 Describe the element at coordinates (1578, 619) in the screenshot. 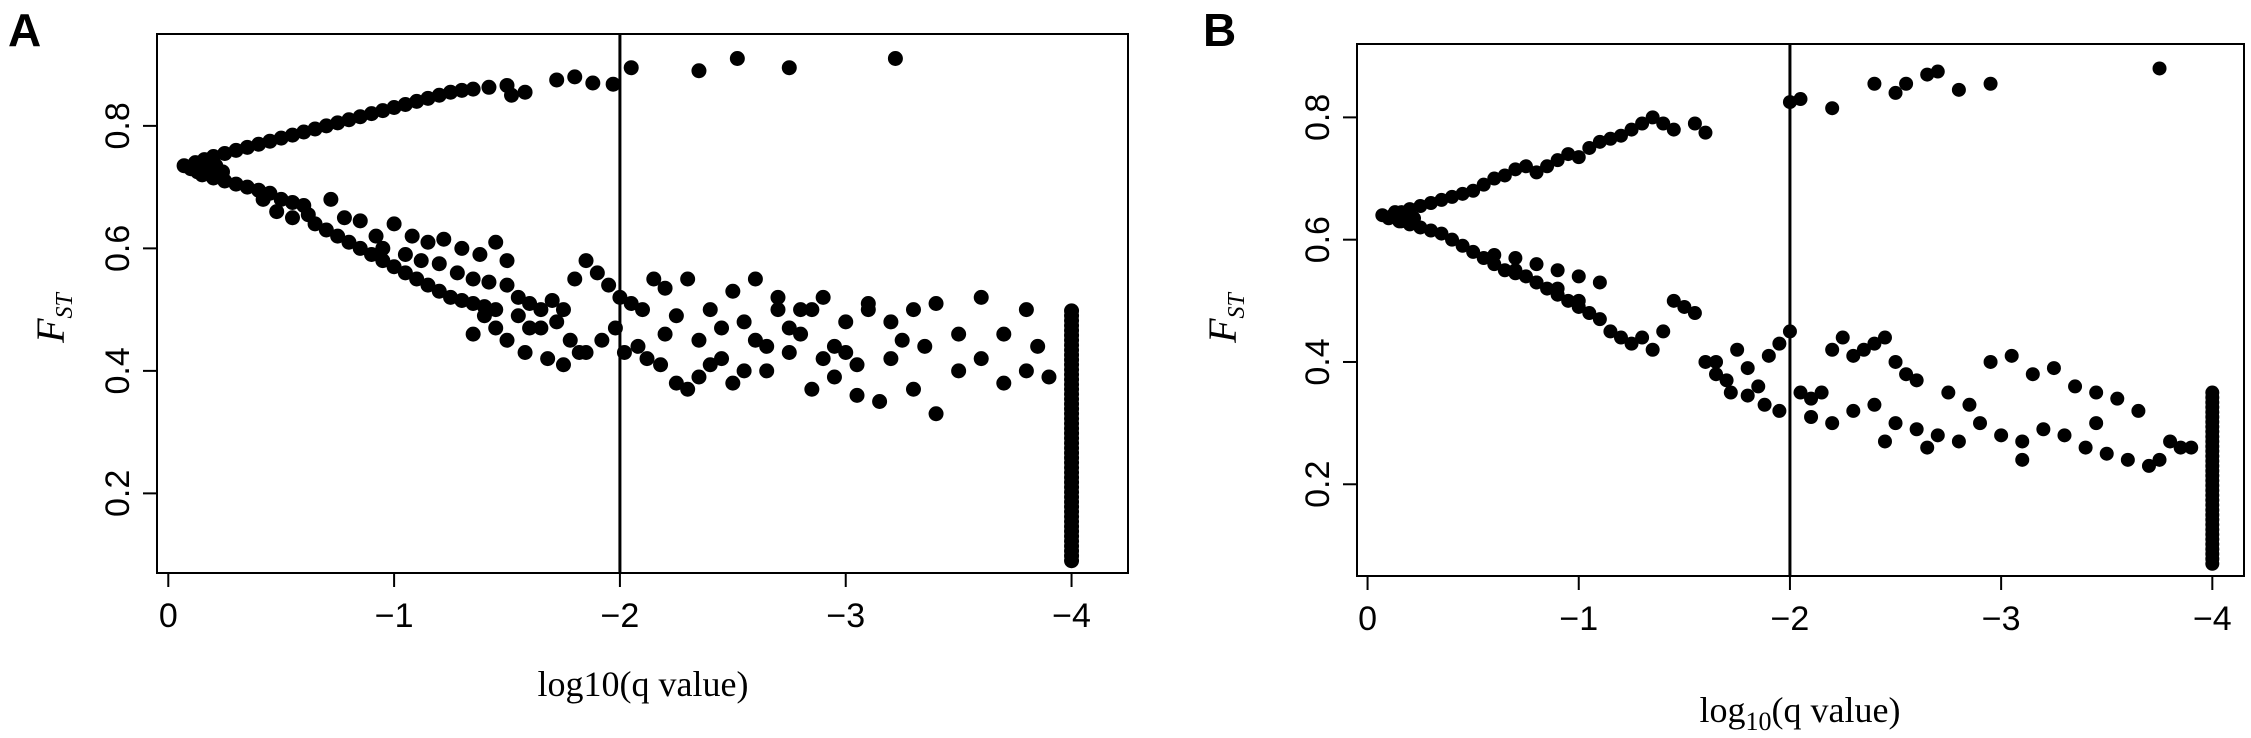

I see `x-tick-label: −1` at that location.